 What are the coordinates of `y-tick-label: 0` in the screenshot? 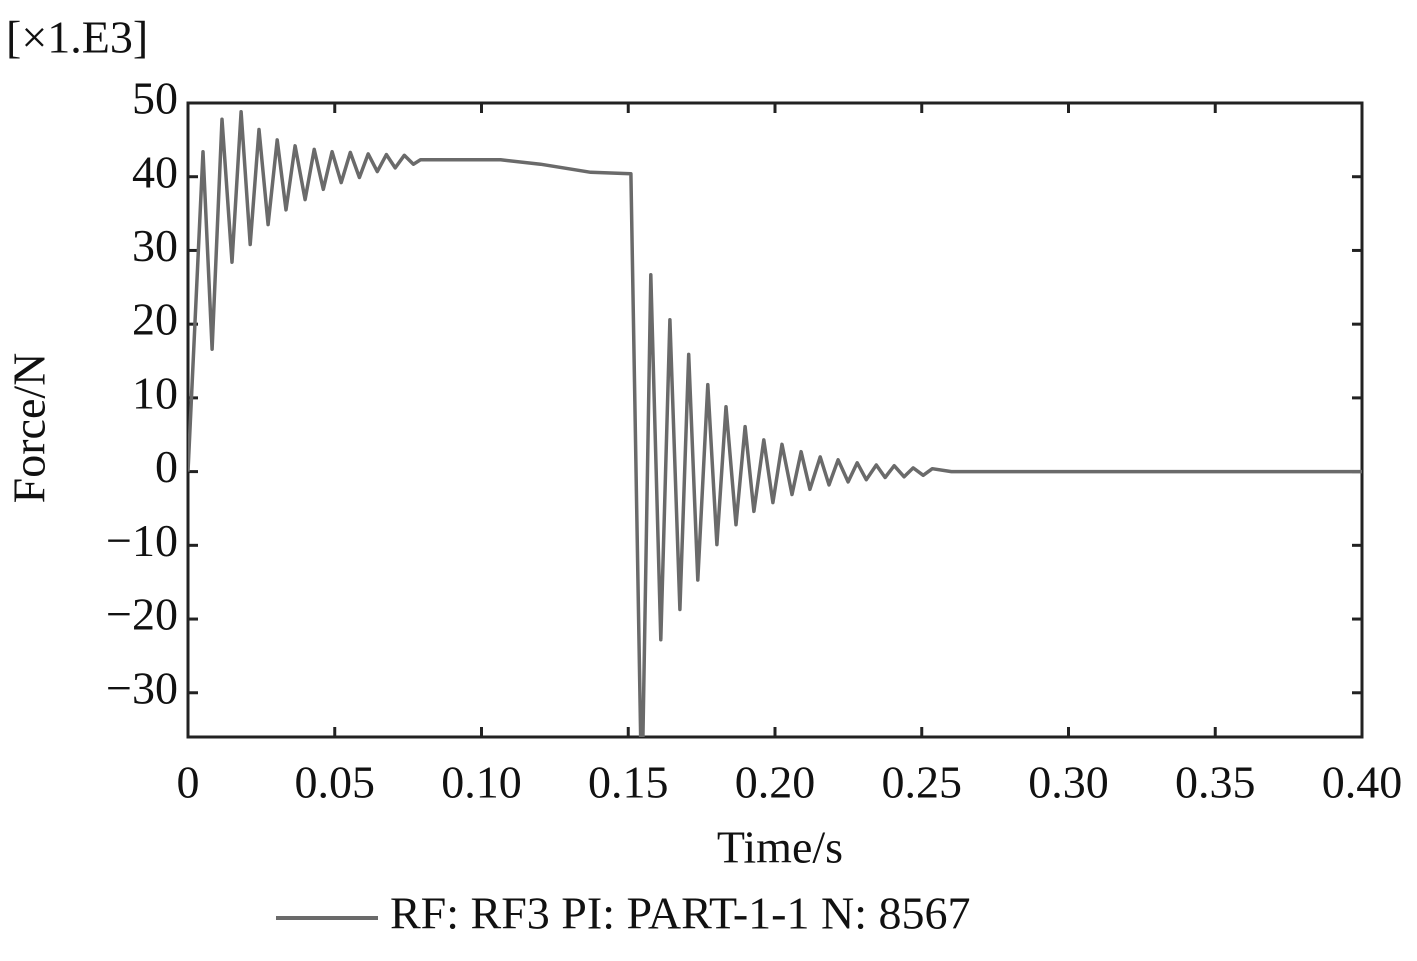 It's located at (166, 466).